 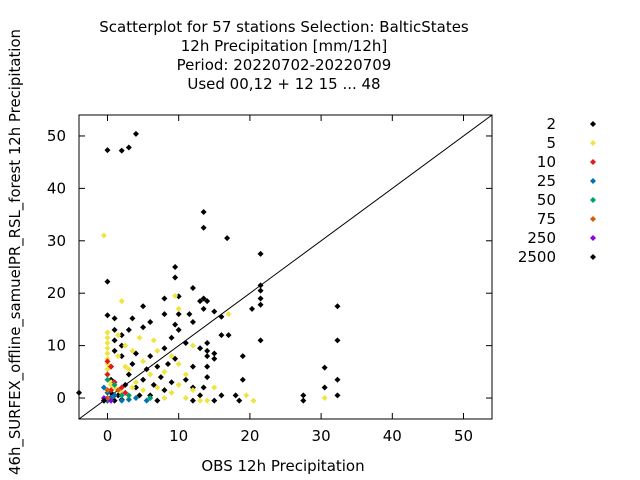 I want to click on y-tick-label: 20, so click(x=56, y=293).